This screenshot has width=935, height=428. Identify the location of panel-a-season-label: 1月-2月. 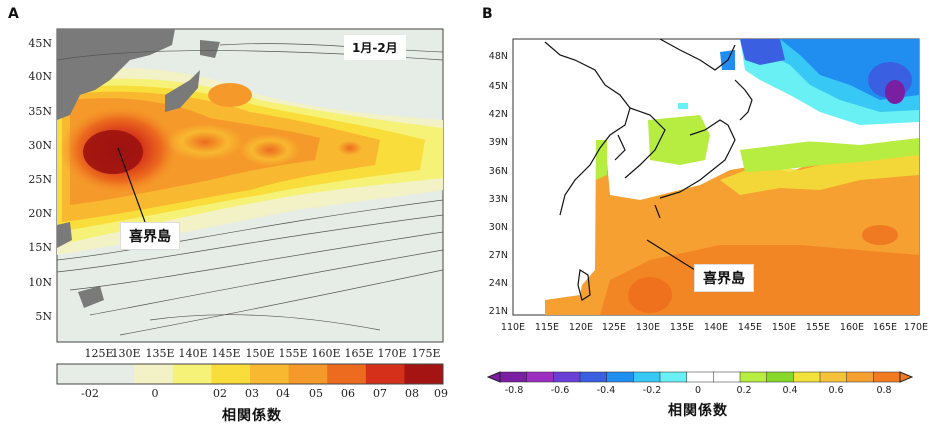
(375, 47).